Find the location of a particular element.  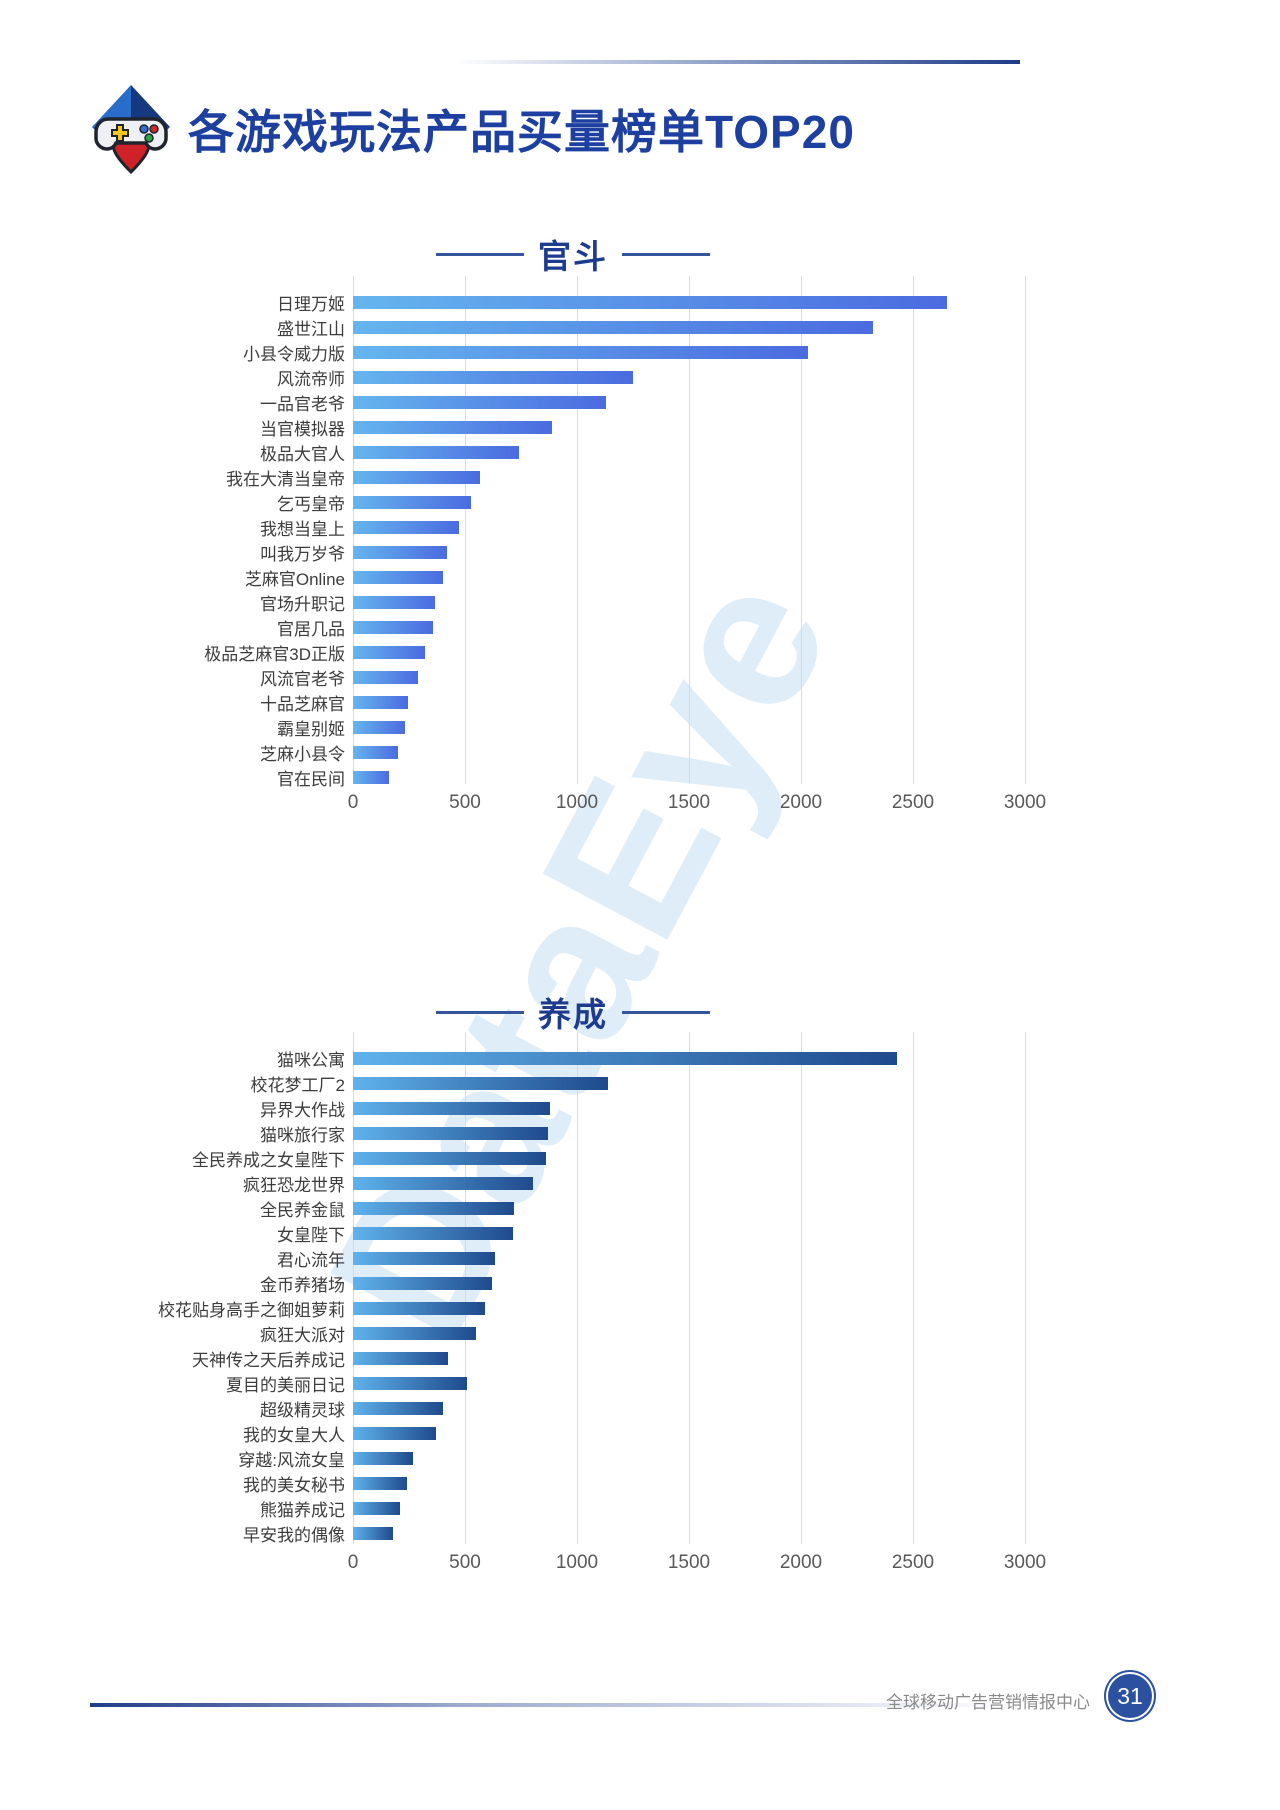

bar-row: 日理万姬 is located at coordinates (542, 302).